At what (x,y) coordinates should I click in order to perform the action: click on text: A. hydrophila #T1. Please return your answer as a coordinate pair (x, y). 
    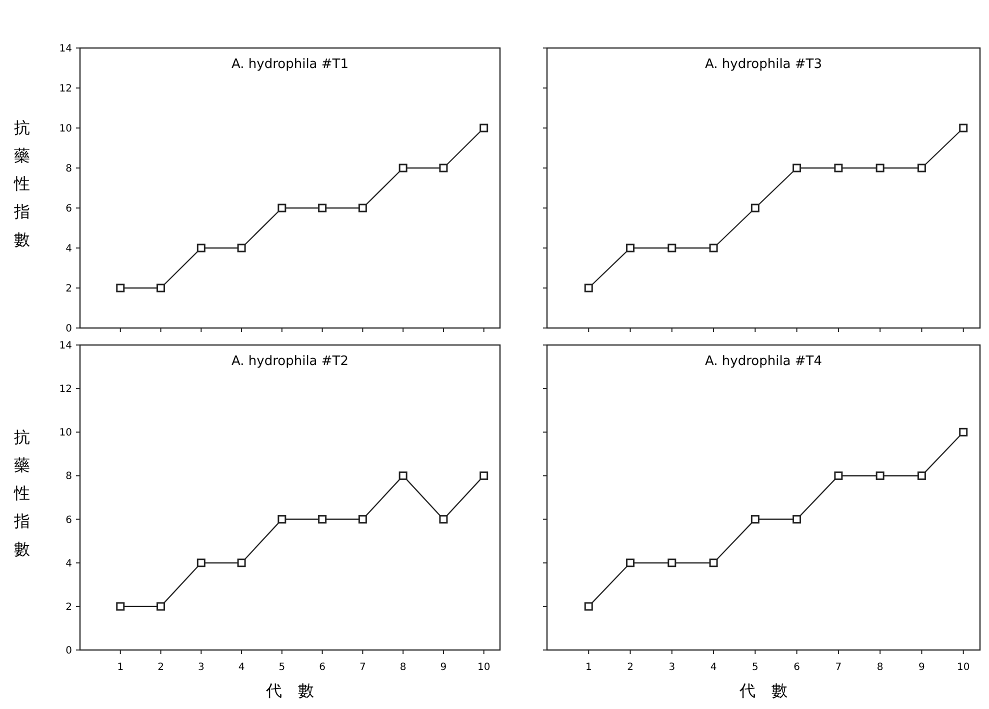
    Looking at the image, I should click on (290, 64).